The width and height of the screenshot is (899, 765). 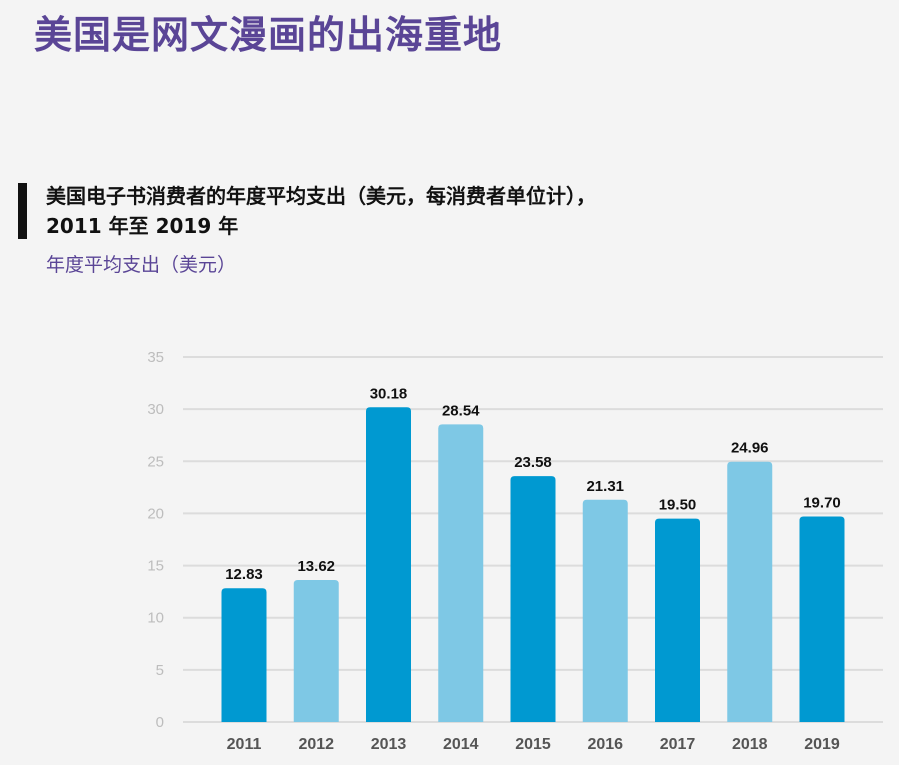 I want to click on data-label: 23.58, so click(x=533, y=462).